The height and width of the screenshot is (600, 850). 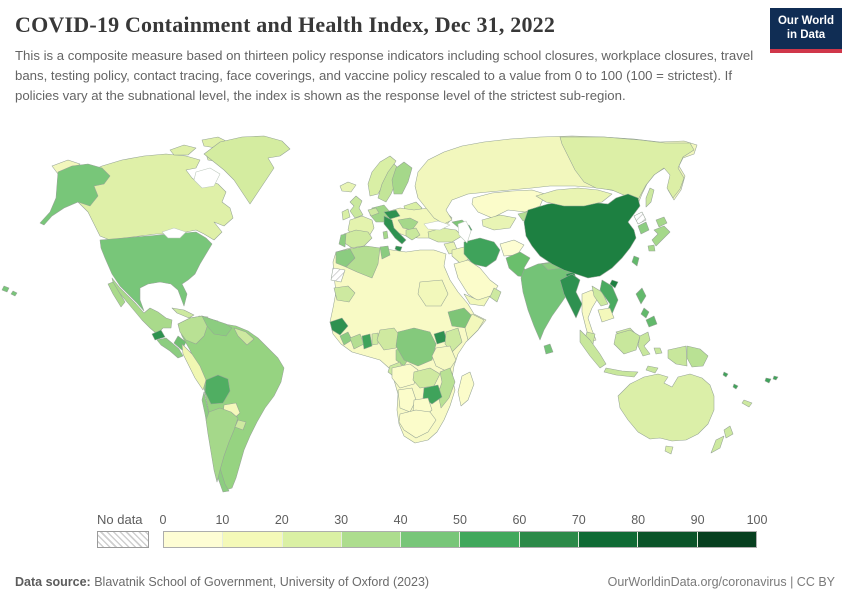 What do you see at coordinates (392, 214) in the screenshot?
I see `country-austria` at bounding box center [392, 214].